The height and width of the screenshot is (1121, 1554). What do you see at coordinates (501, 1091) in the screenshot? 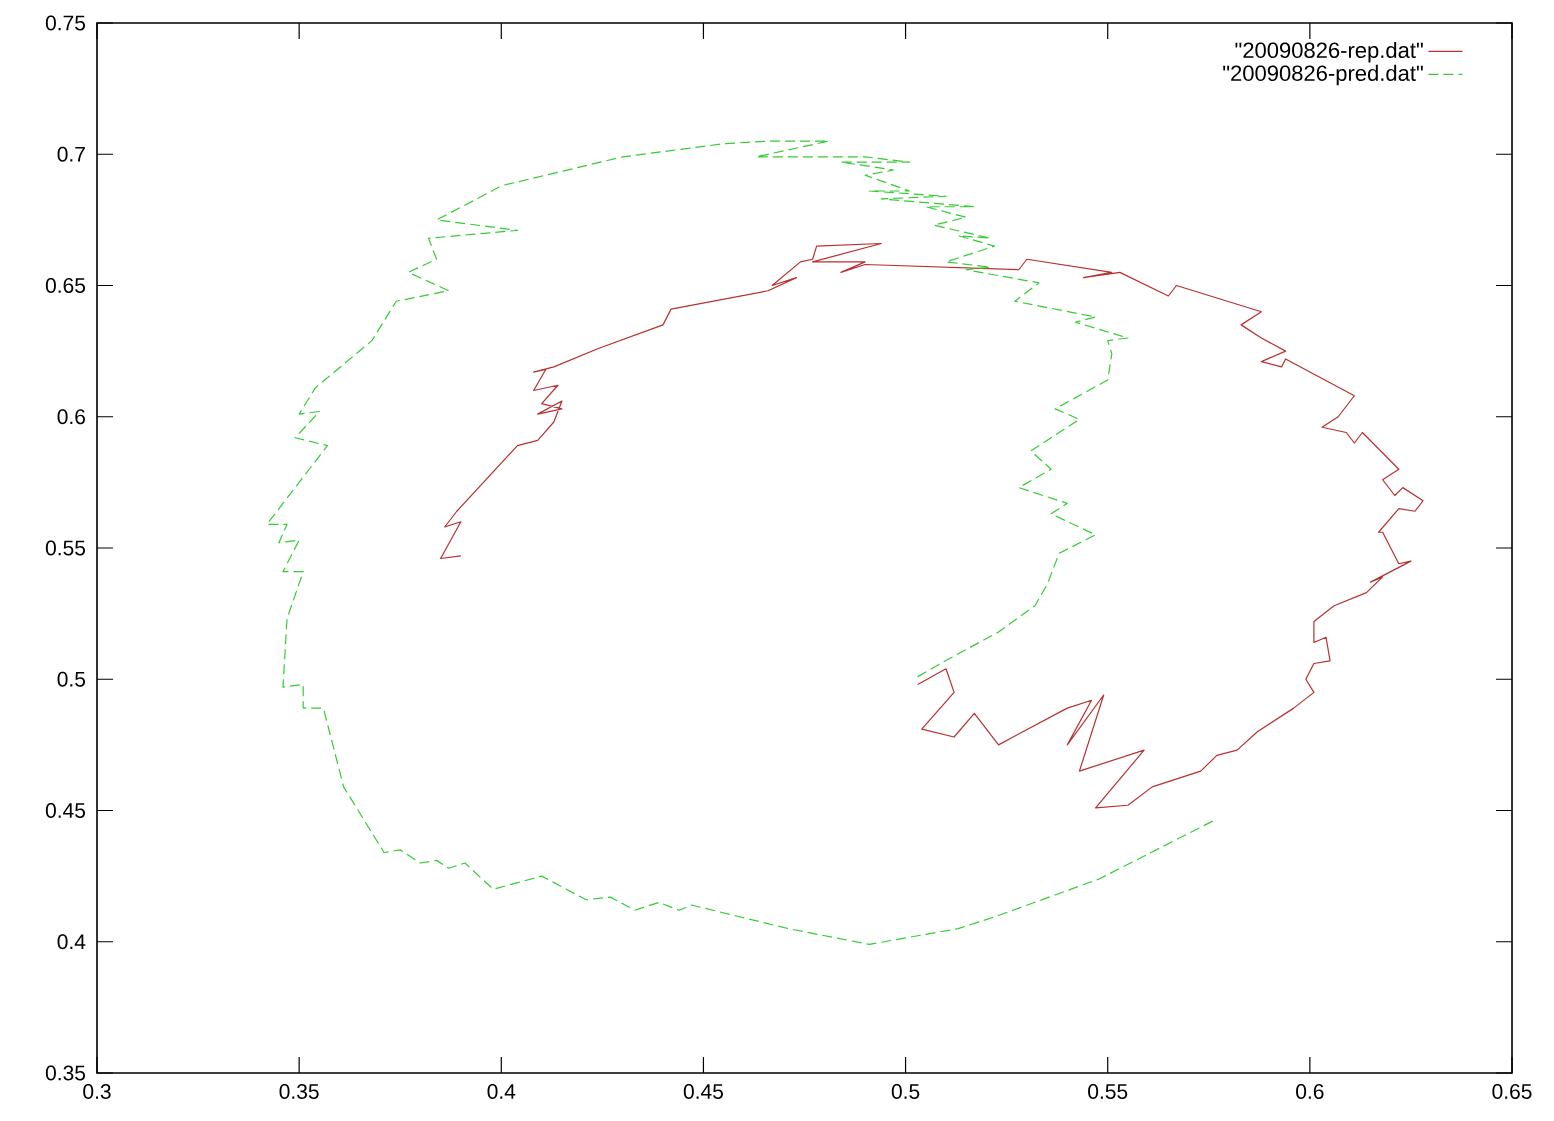
I see `x-tick-label: 0.4` at bounding box center [501, 1091].